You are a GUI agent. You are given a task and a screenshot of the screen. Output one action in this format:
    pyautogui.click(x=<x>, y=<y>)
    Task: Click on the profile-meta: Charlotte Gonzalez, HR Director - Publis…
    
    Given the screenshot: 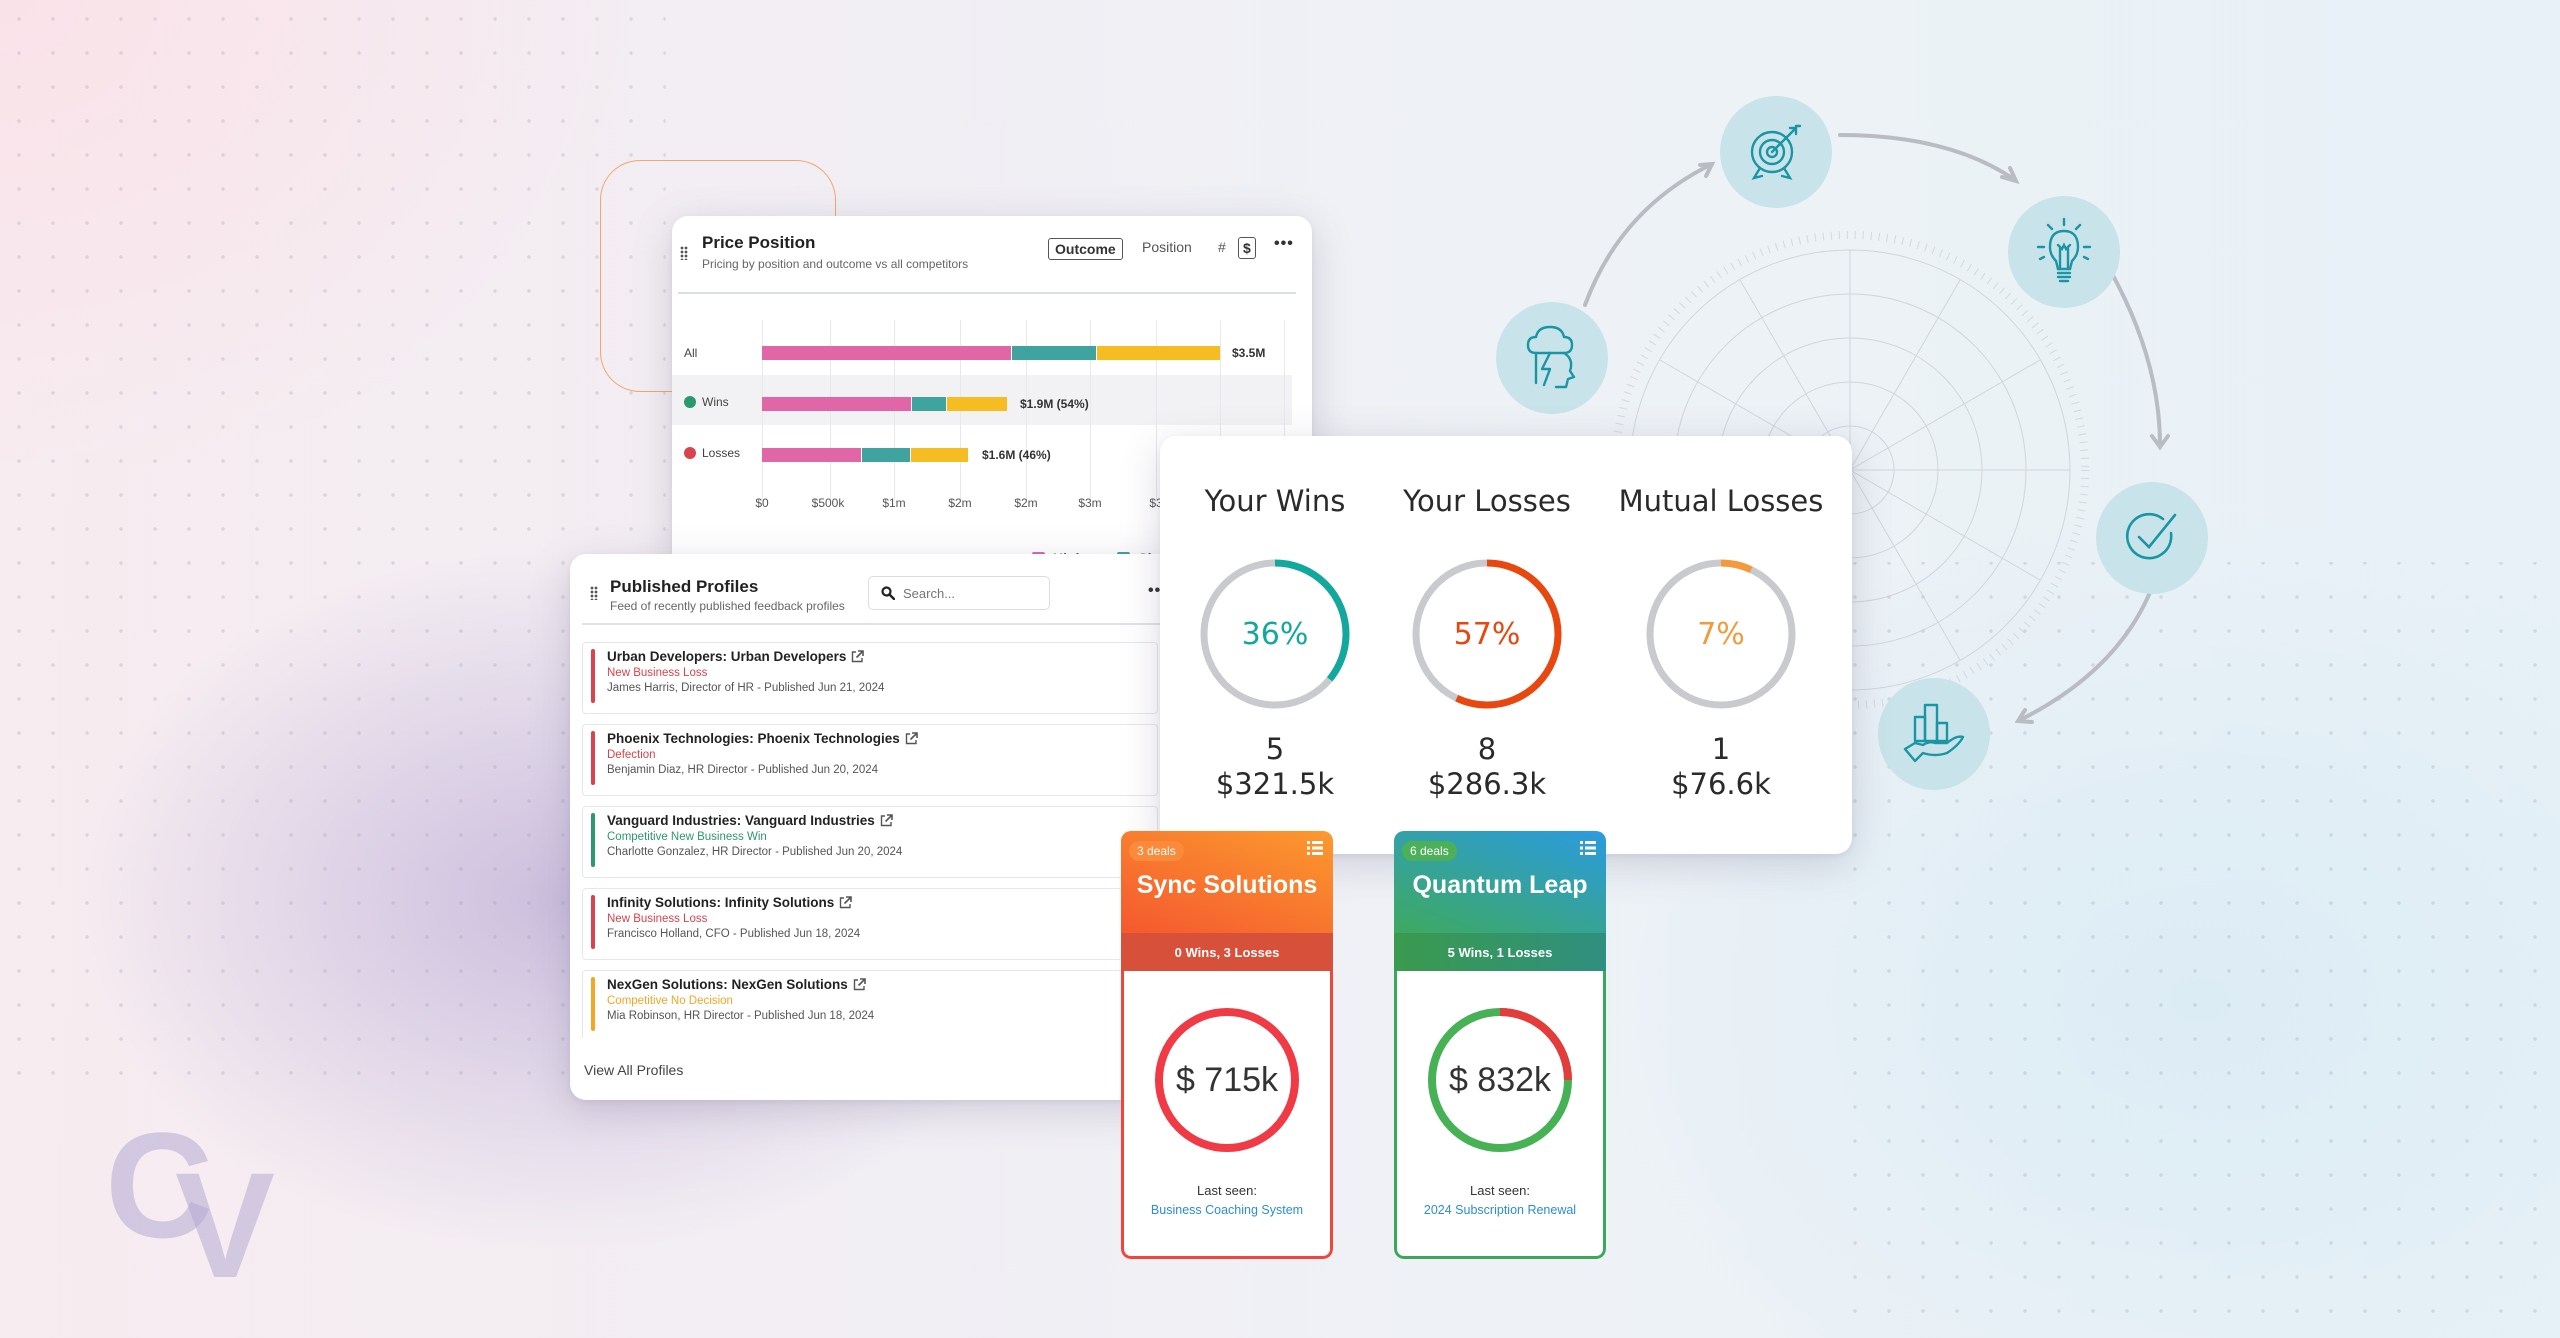 What is the action you would take?
    pyautogui.click(x=755, y=852)
    